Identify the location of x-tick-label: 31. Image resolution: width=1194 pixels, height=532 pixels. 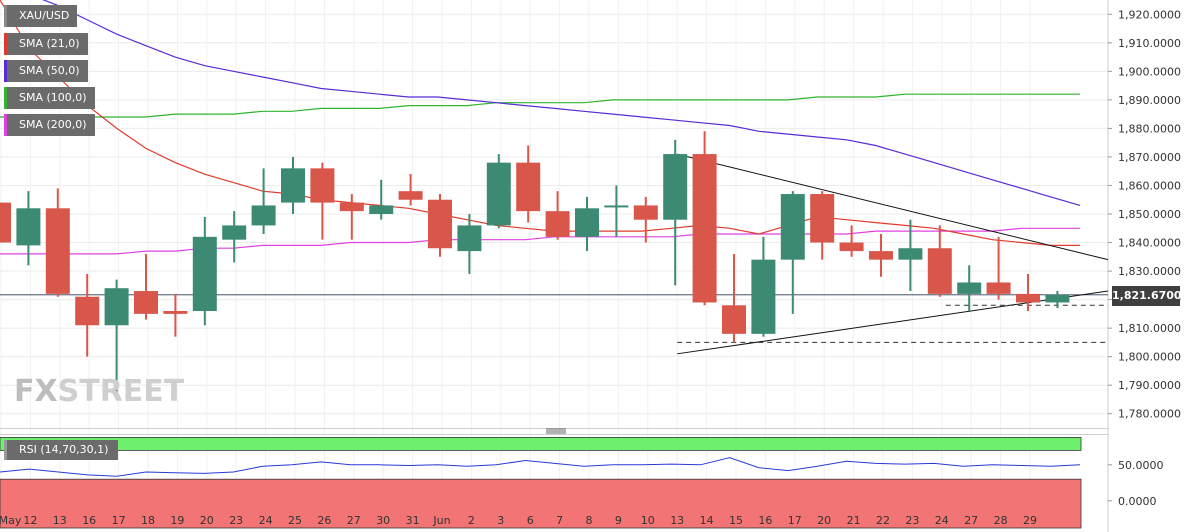
(413, 520).